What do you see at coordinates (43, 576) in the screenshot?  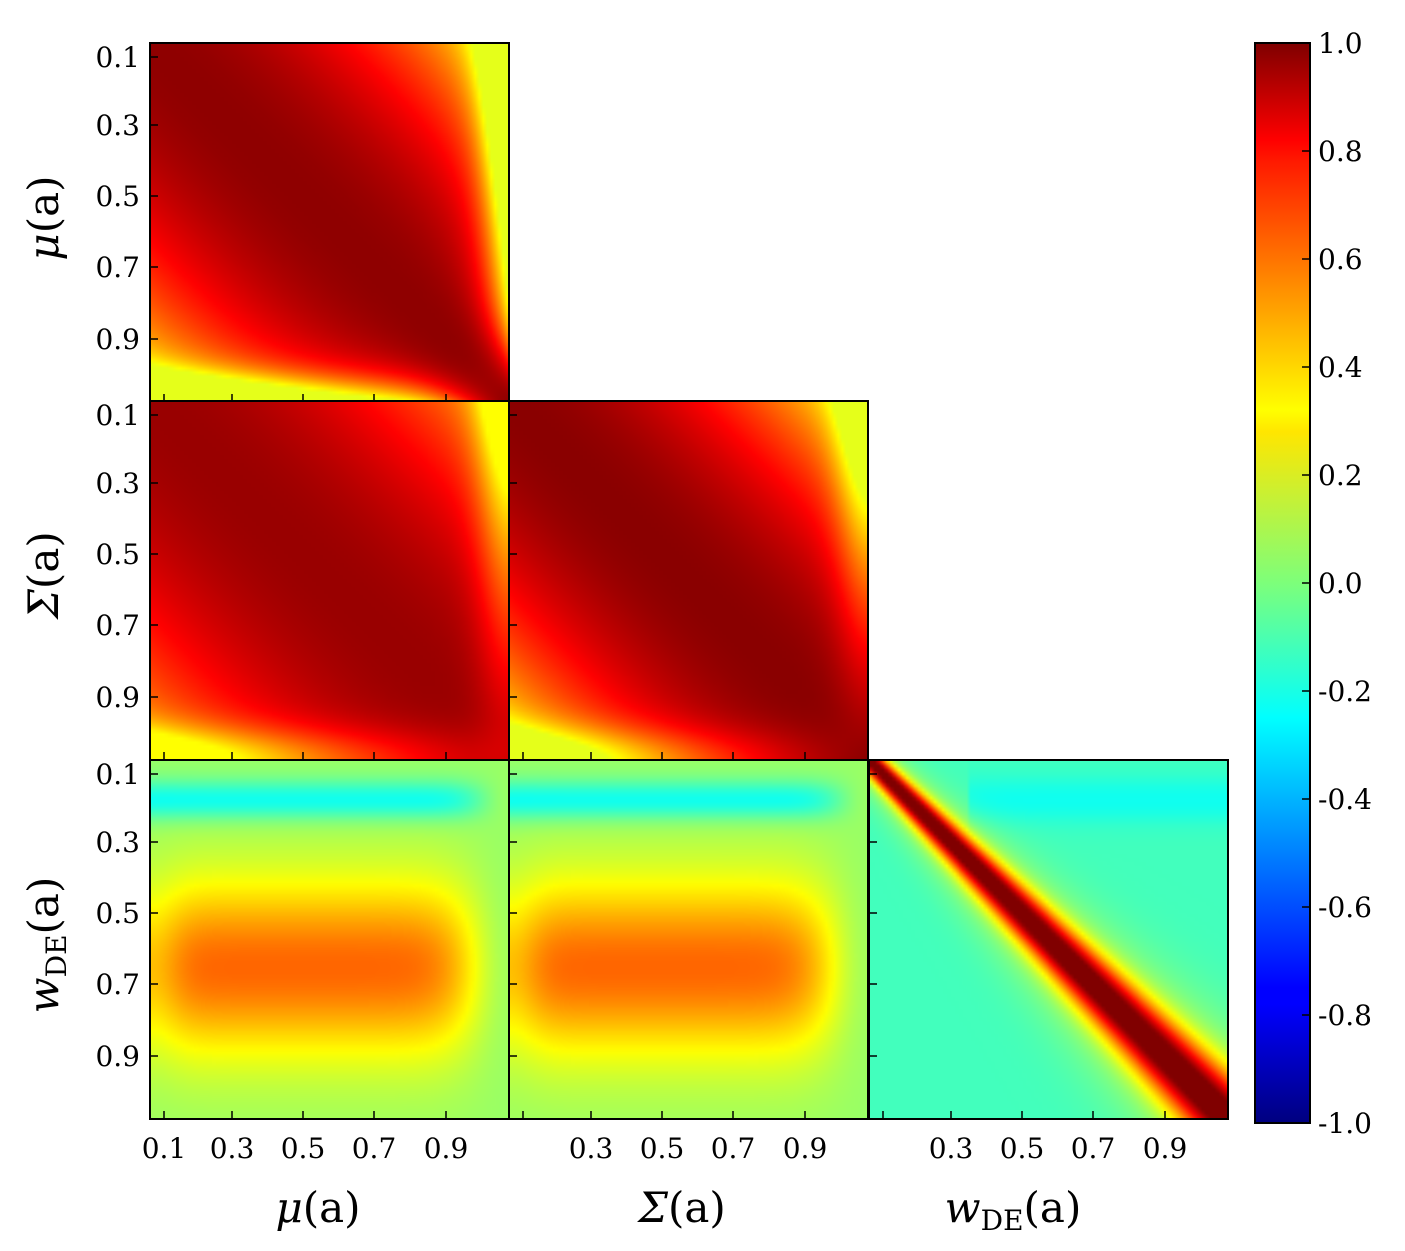 I see `row-axis-title: Σ(a)` at bounding box center [43, 576].